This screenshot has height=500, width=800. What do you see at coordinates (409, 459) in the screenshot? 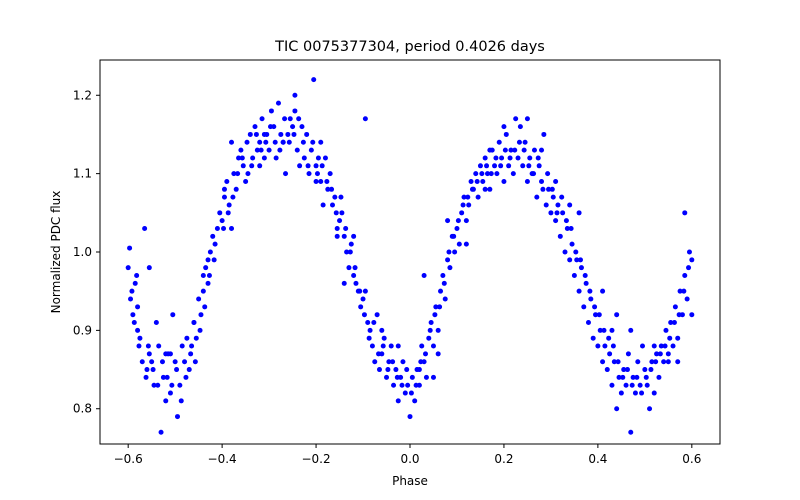
I see `x-tick-label: 0.0` at bounding box center [409, 459].